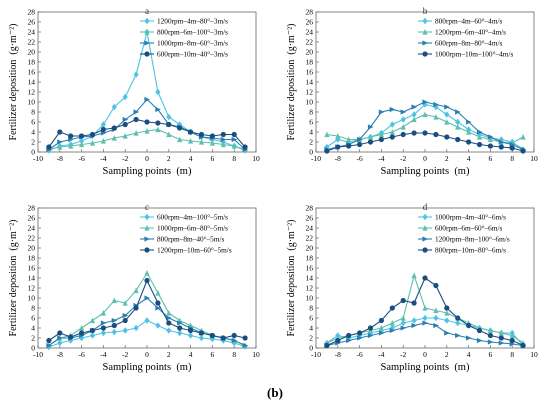 The height and width of the screenshot is (405, 550). What do you see at coordinates (359, 158) in the screenshot?
I see `x-tick-label: -6` at bounding box center [359, 158].